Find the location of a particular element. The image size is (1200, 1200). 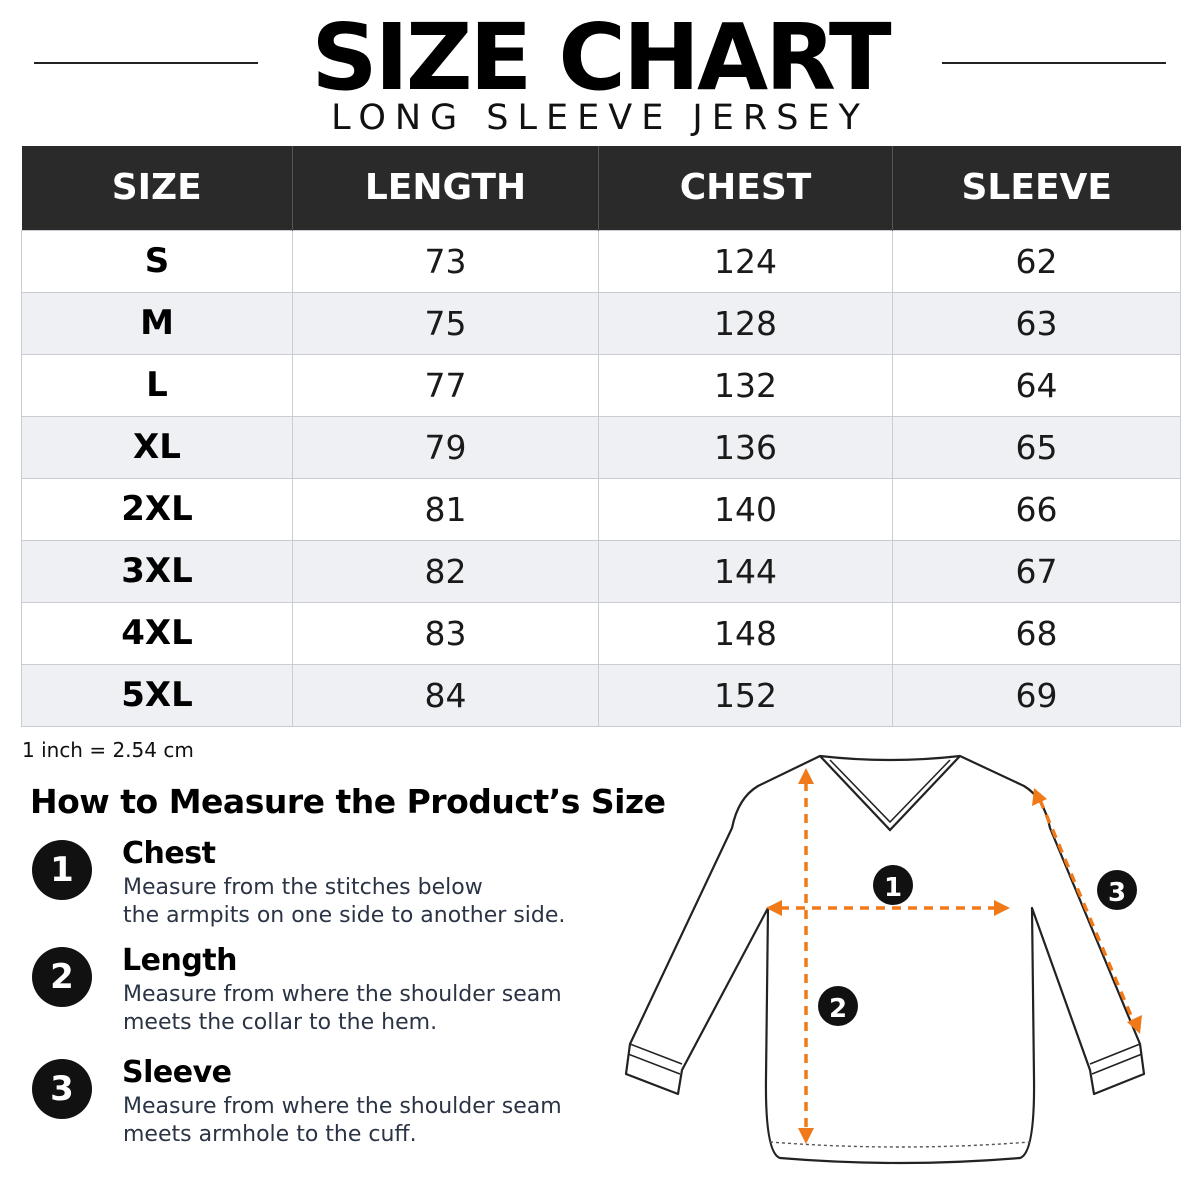

size-cell: S is located at coordinates (157, 261).